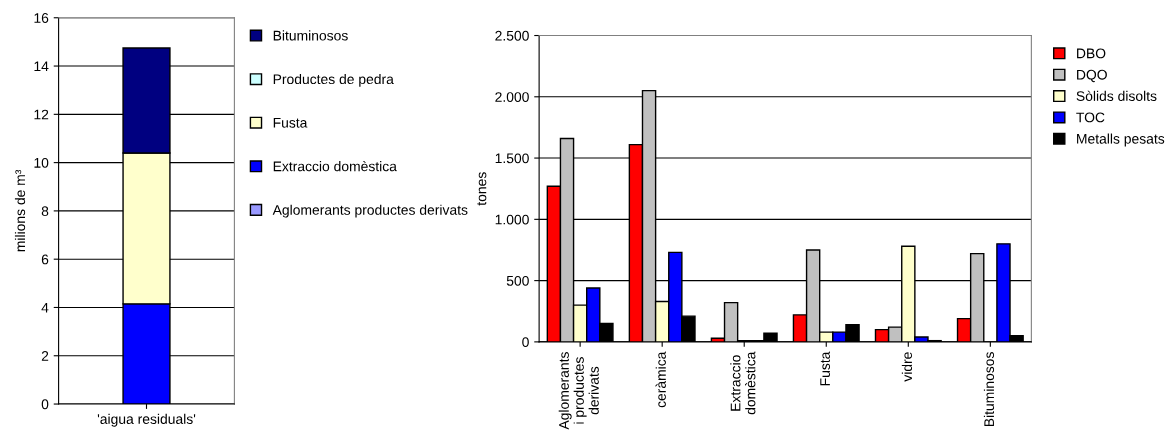 The image size is (1172, 444). What do you see at coordinates (335, 166) in the screenshot?
I see `legend-label: Extraccio domèstica` at bounding box center [335, 166].